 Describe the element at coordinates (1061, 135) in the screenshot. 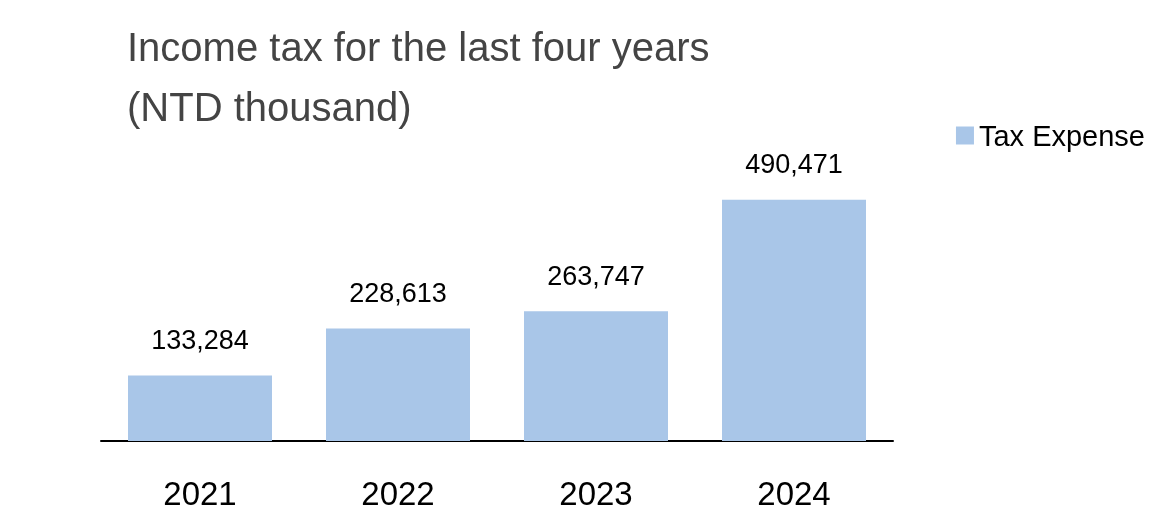

I see `legend-label: Tax Expense` at that location.